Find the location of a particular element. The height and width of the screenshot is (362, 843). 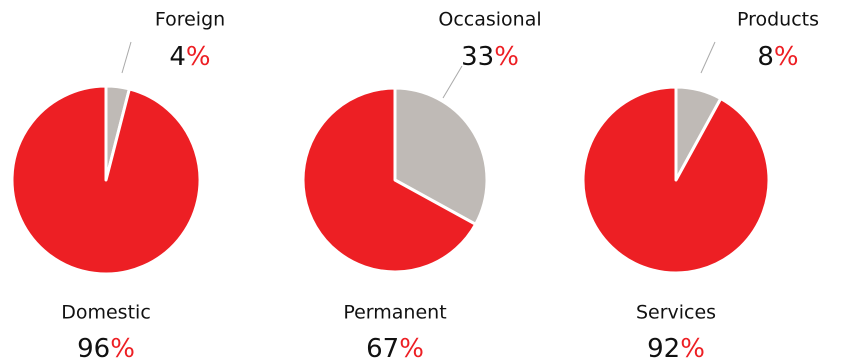

value-label: 33% is located at coordinates (490, 57).